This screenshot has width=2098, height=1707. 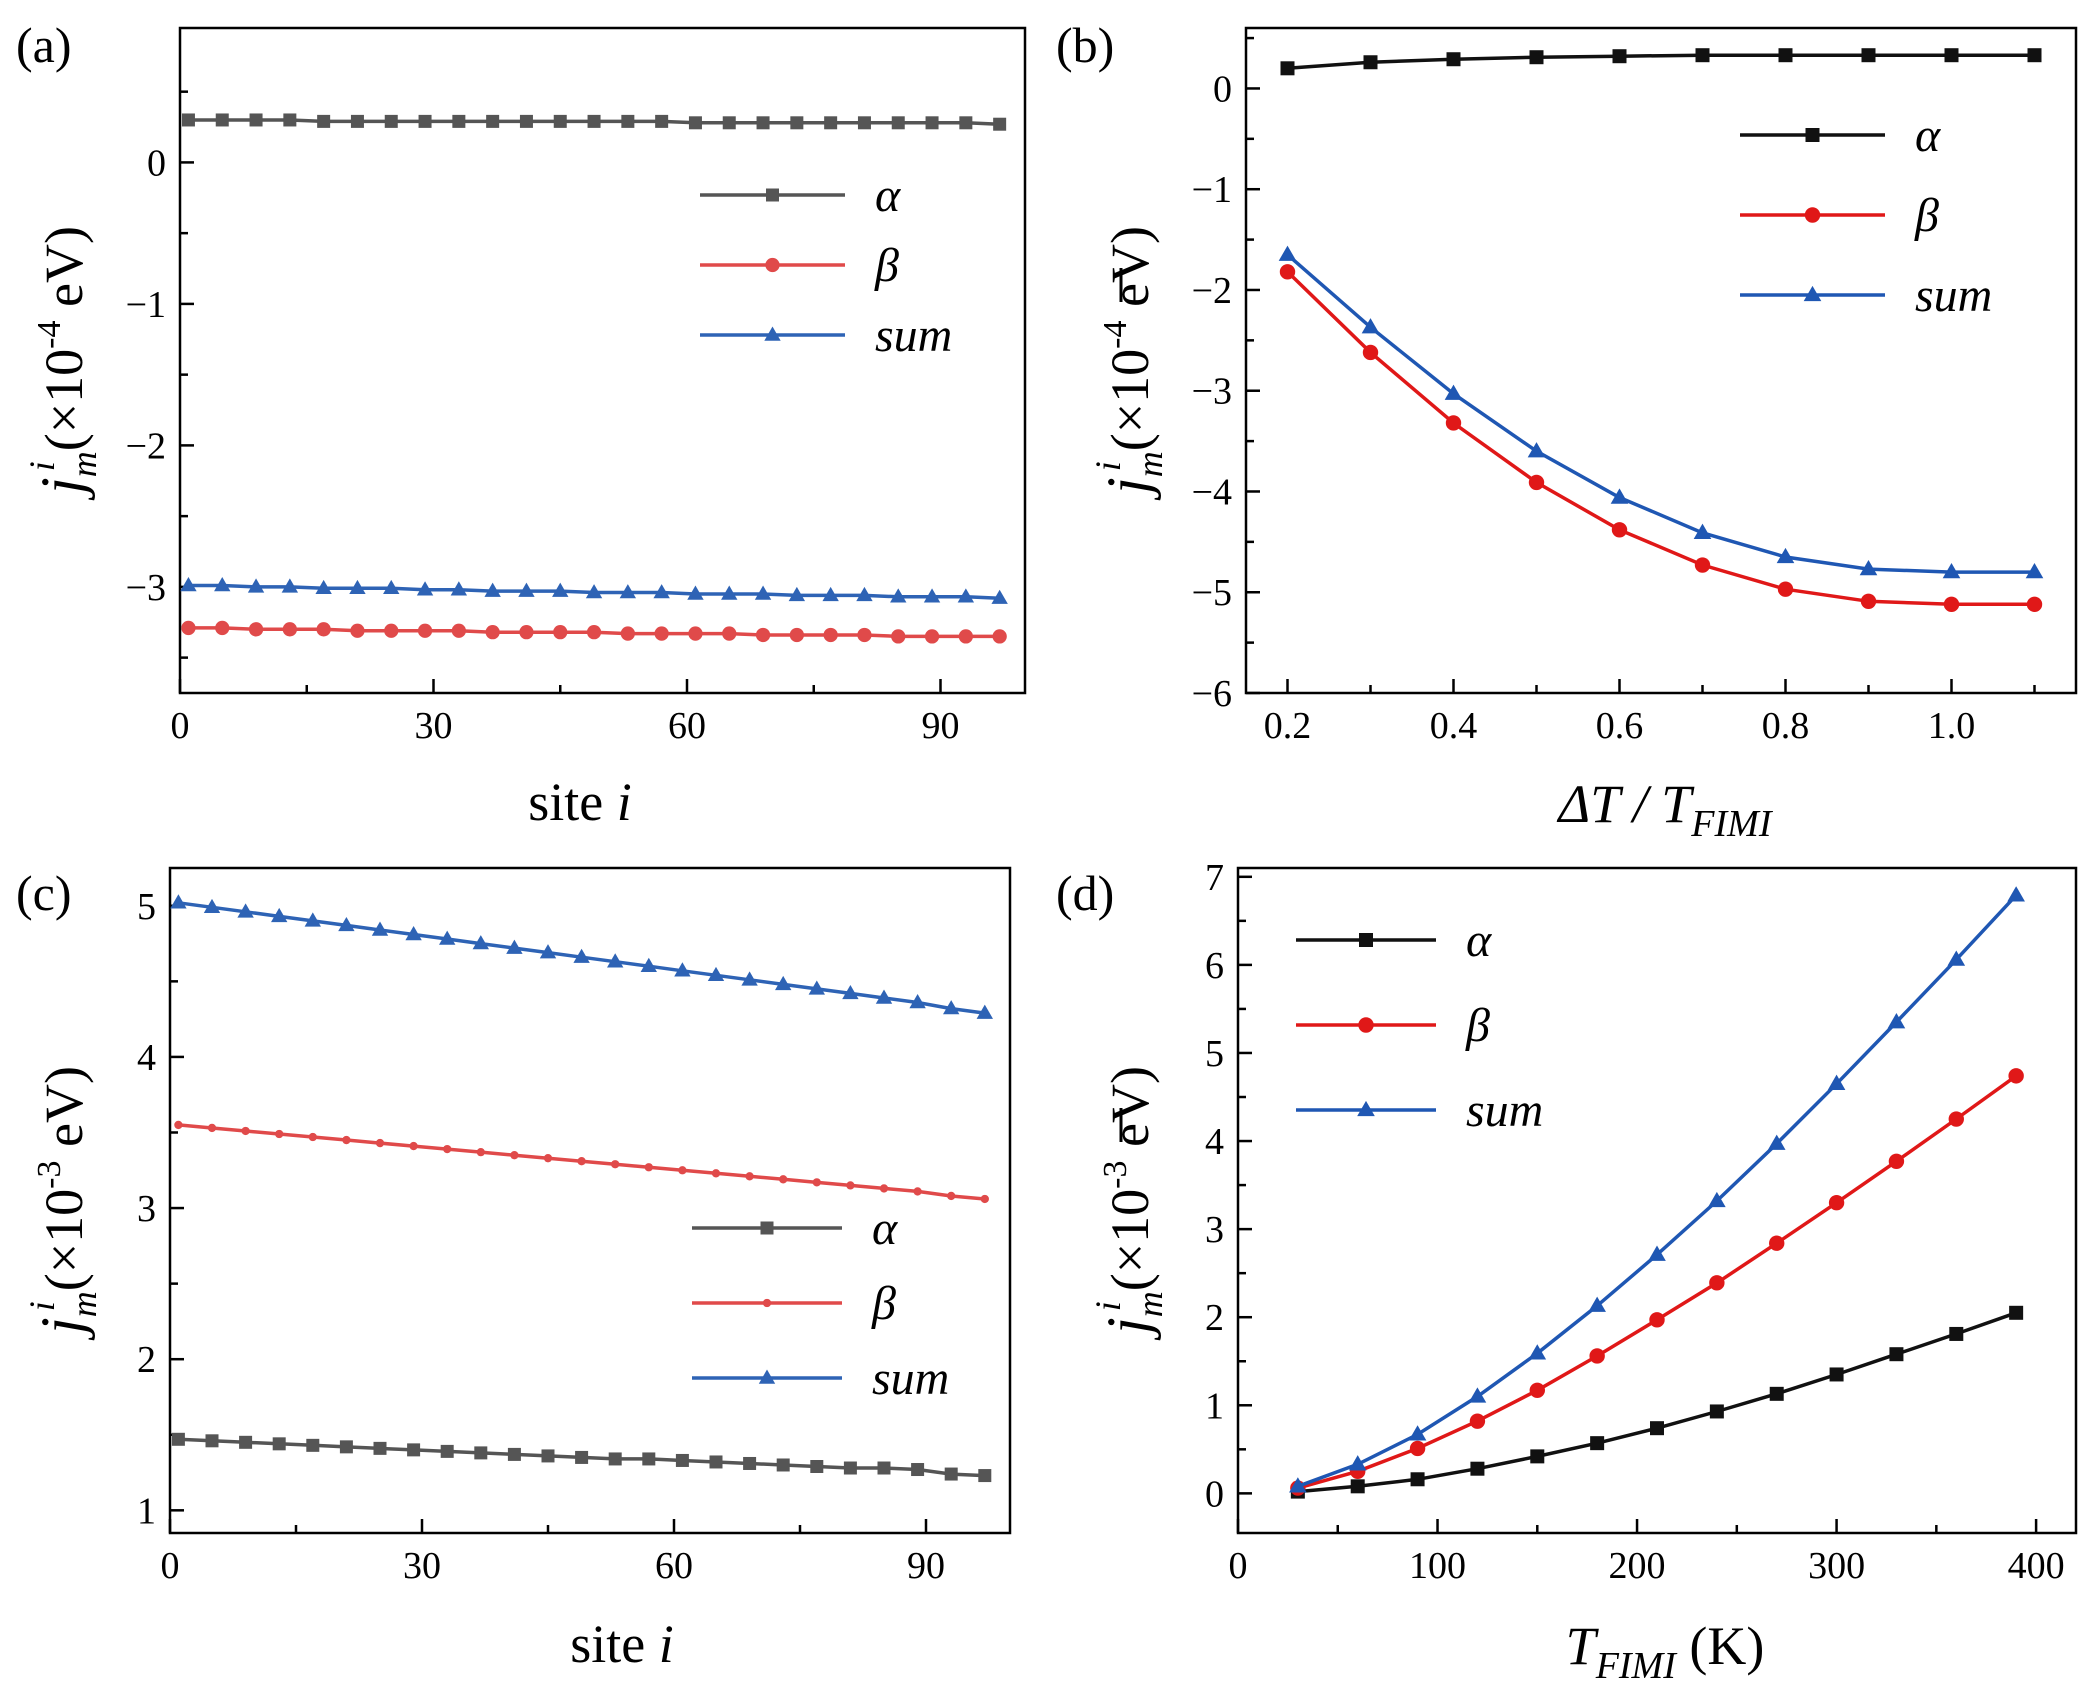 I want to click on panel-c-legend-label-β: β, so click(x=883, y=1303).